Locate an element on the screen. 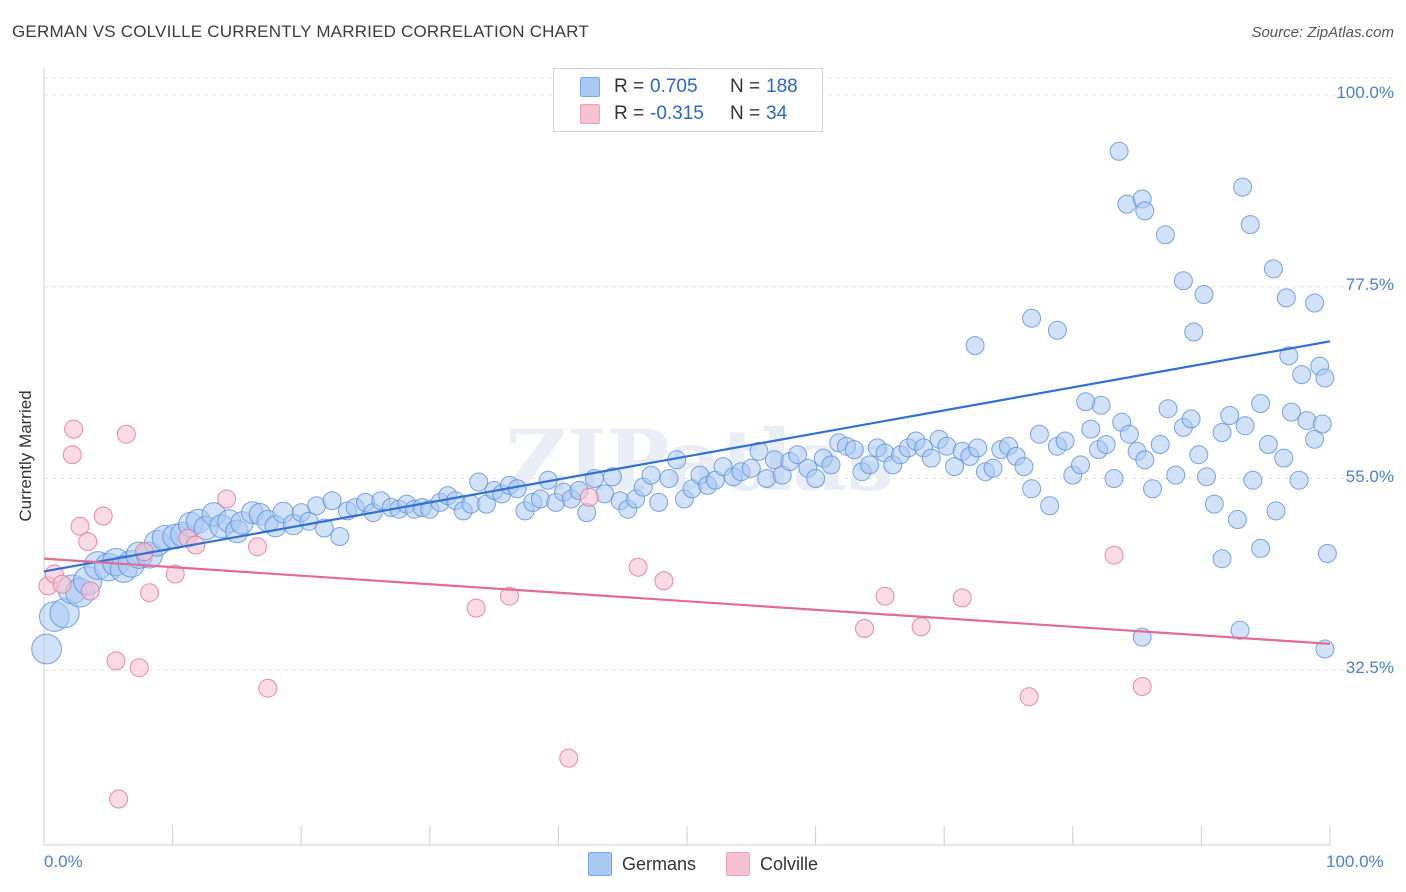 This screenshot has height=892, width=1406. legend-n-label: N = is located at coordinates (745, 86).